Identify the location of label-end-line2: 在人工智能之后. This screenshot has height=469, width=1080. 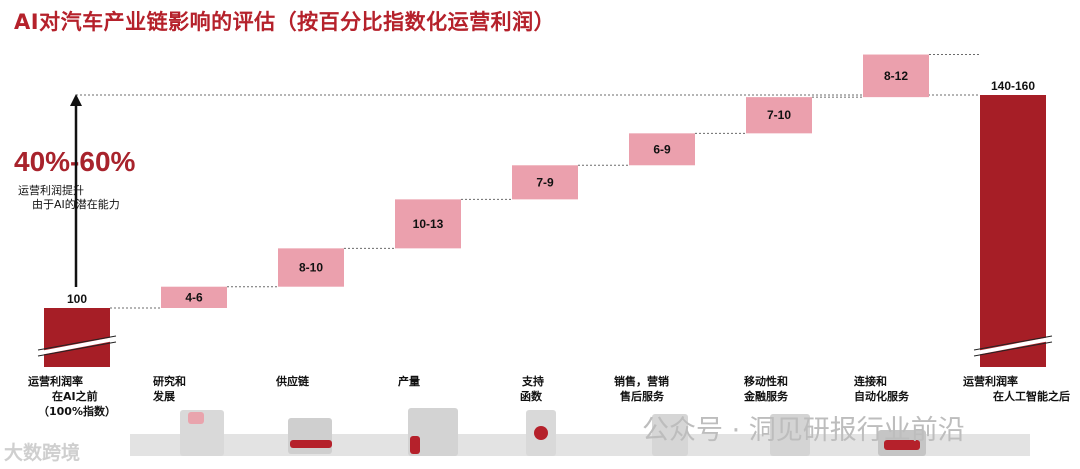
(1031, 396).